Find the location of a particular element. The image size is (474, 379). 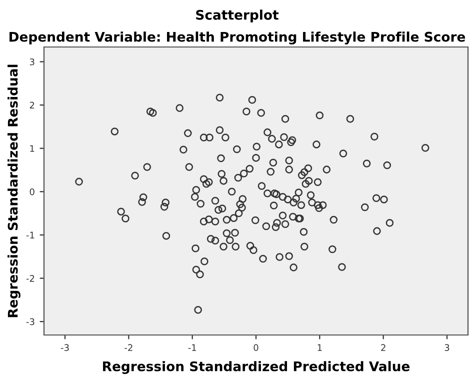

y-tick-label: 0 is located at coordinates (32, 192).